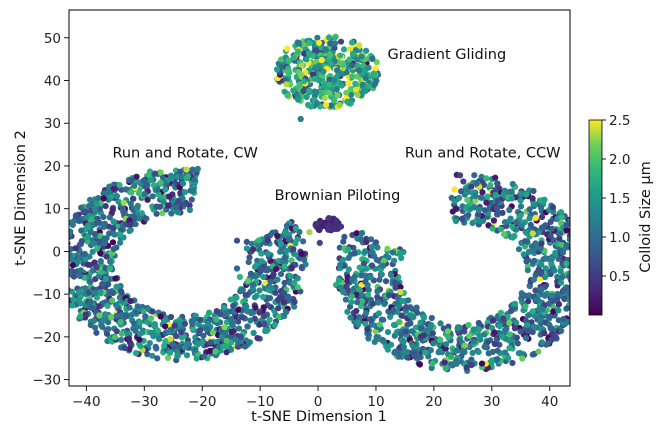 This screenshot has height=436, width=665. I want to click on y-tick-label: 40, so click(52, 82).